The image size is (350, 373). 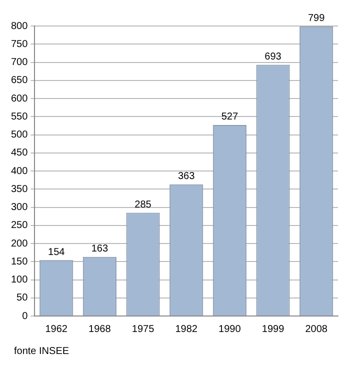 What do you see at coordinates (56, 329) in the screenshot?
I see `x-tick-label: 1962` at bounding box center [56, 329].